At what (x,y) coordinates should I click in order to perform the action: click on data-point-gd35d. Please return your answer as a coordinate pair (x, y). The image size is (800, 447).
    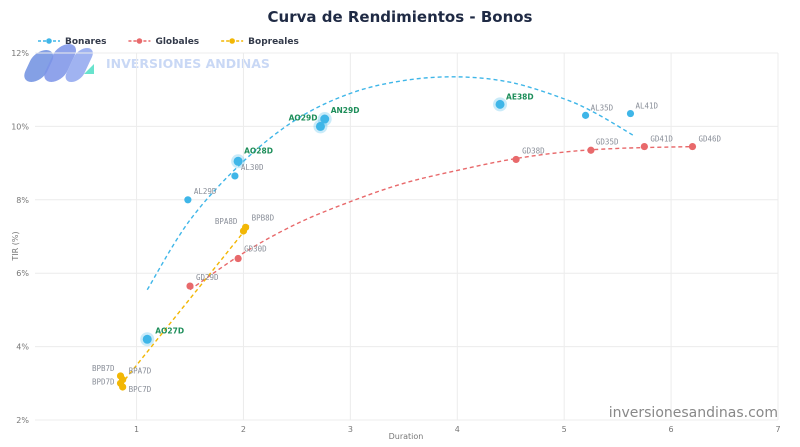
    Looking at the image, I should click on (591, 150).